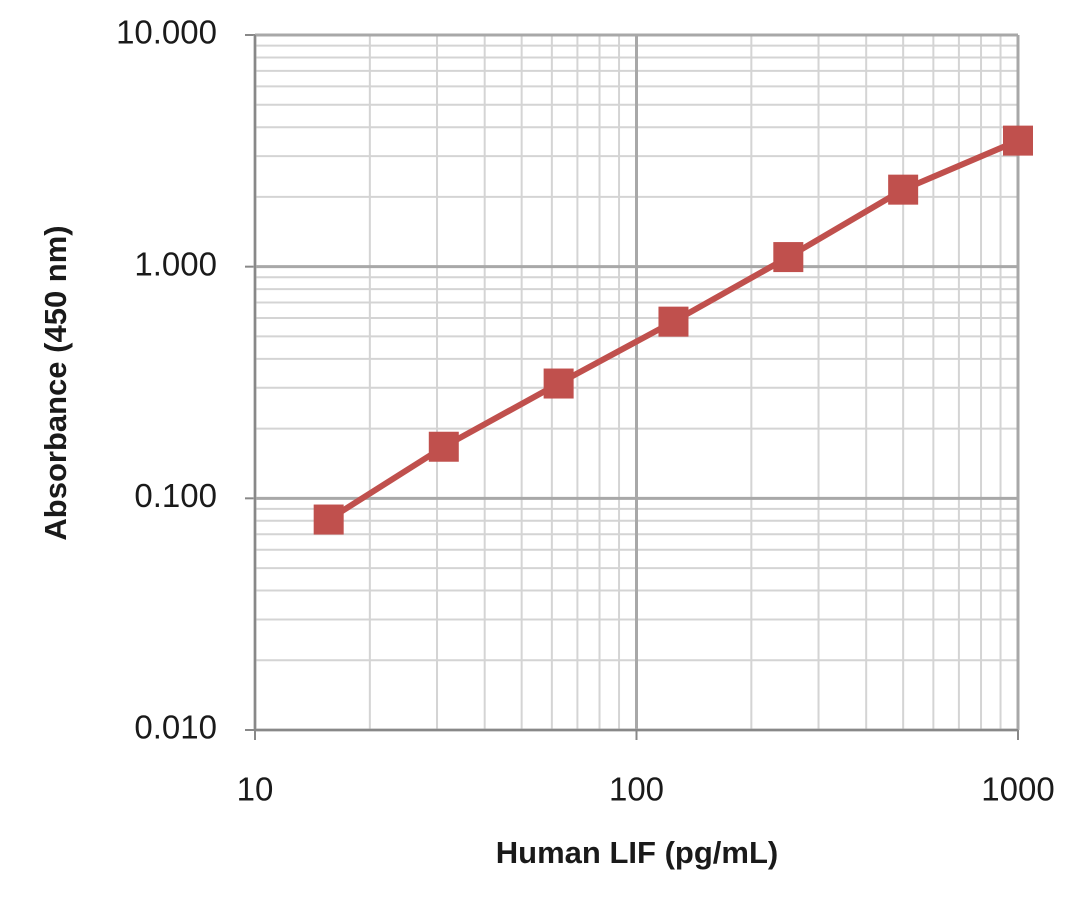 This screenshot has width=1080, height=897. I want to click on y-axis-title: Absorbance (450 nm), so click(55, 382).